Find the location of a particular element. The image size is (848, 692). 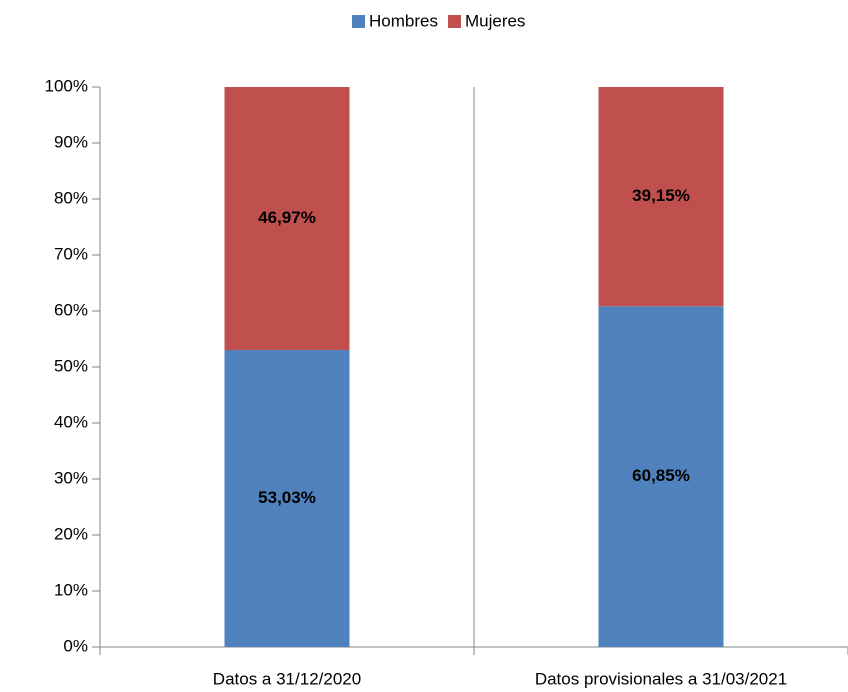

legend-label: Mujeres is located at coordinates (495, 20).